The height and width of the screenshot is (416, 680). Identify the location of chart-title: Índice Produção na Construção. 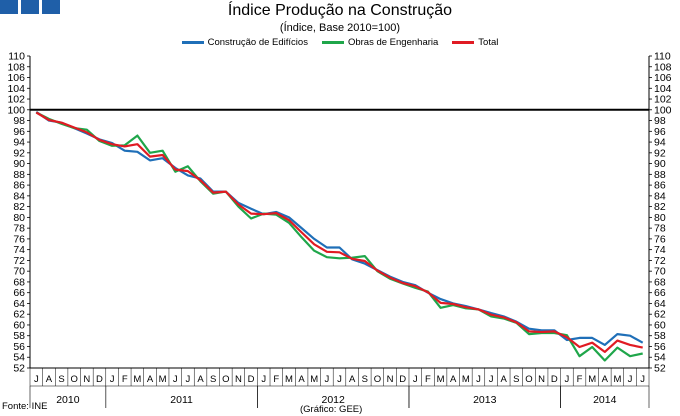
(340, 10).